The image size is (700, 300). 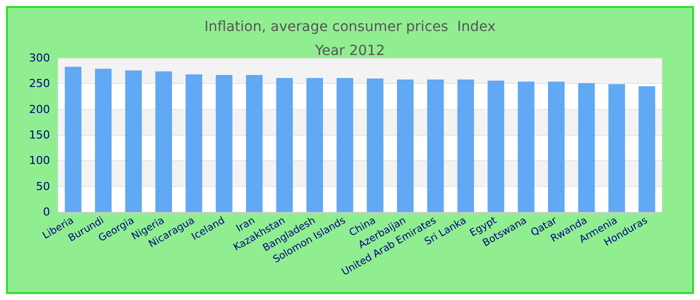 What do you see at coordinates (43, 186) in the screenshot?
I see `y-tick-label: 50` at bounding box center [43, 186].